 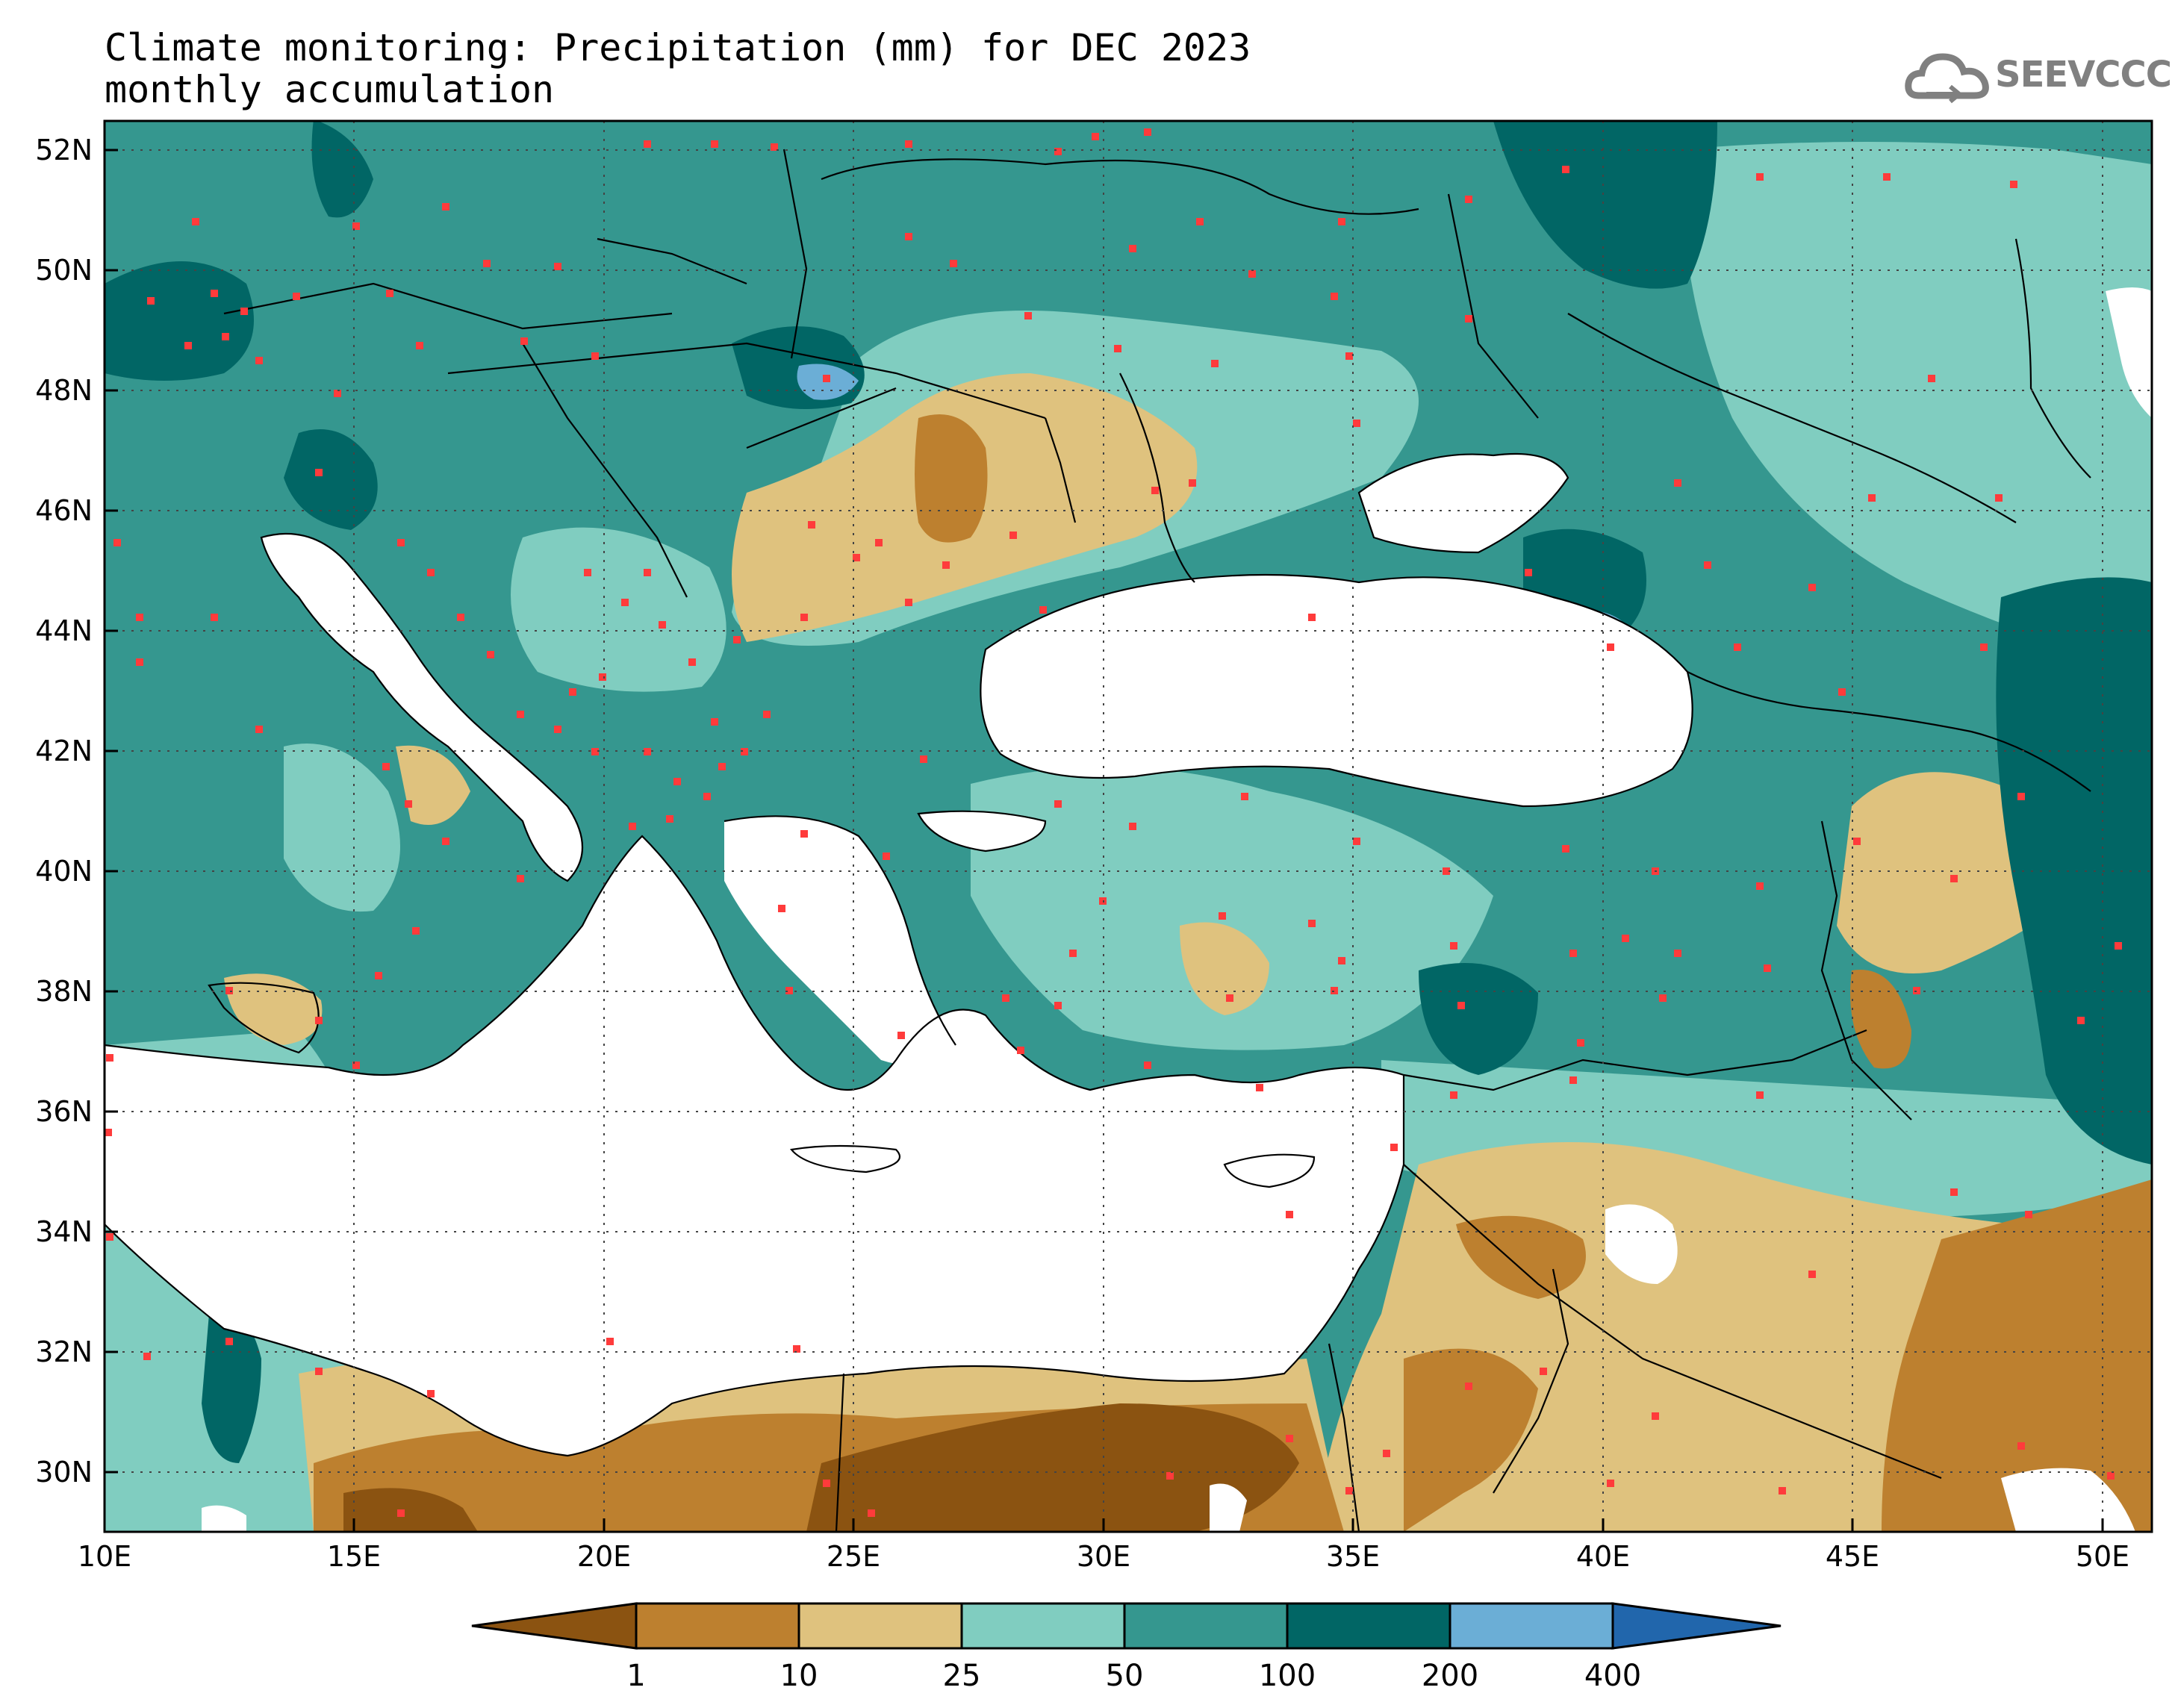 I want to click on x-tick-label: 20E, so click(x=604, y=1556).